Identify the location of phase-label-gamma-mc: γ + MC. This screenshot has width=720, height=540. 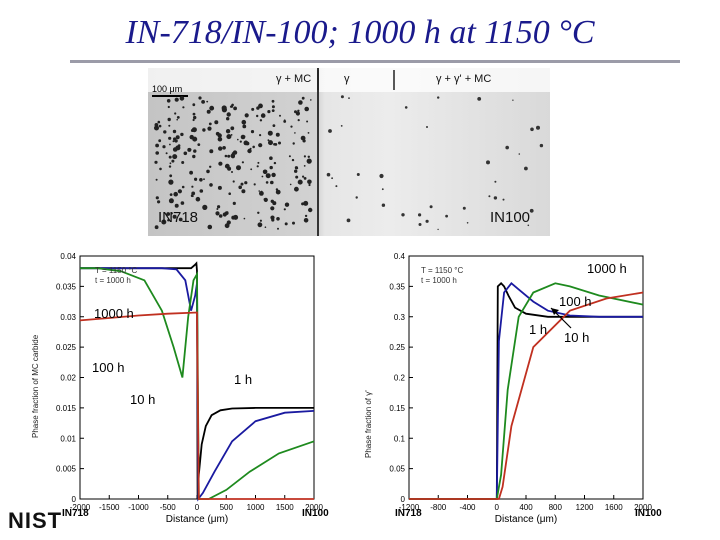
(293, 79).